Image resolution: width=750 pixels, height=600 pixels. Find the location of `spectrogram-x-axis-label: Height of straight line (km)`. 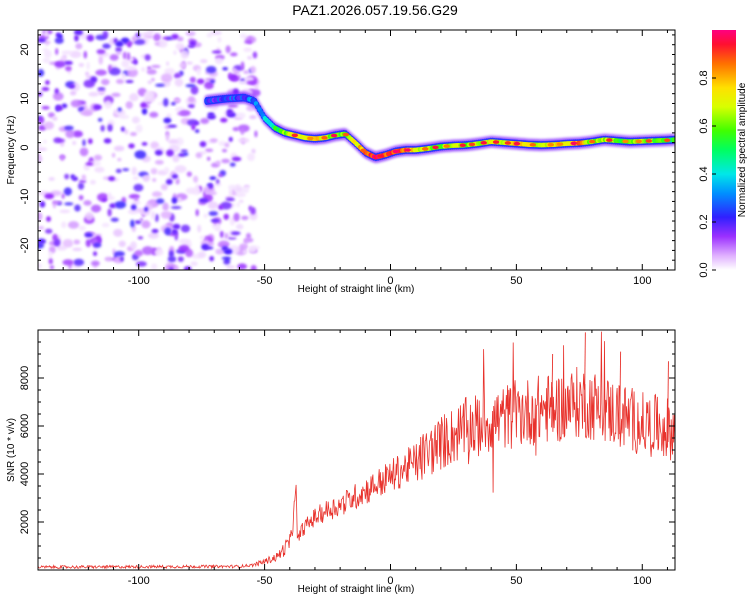

spectrogram-x-axis-label: Height of straight line (km) is located at coordinates (356, 289).